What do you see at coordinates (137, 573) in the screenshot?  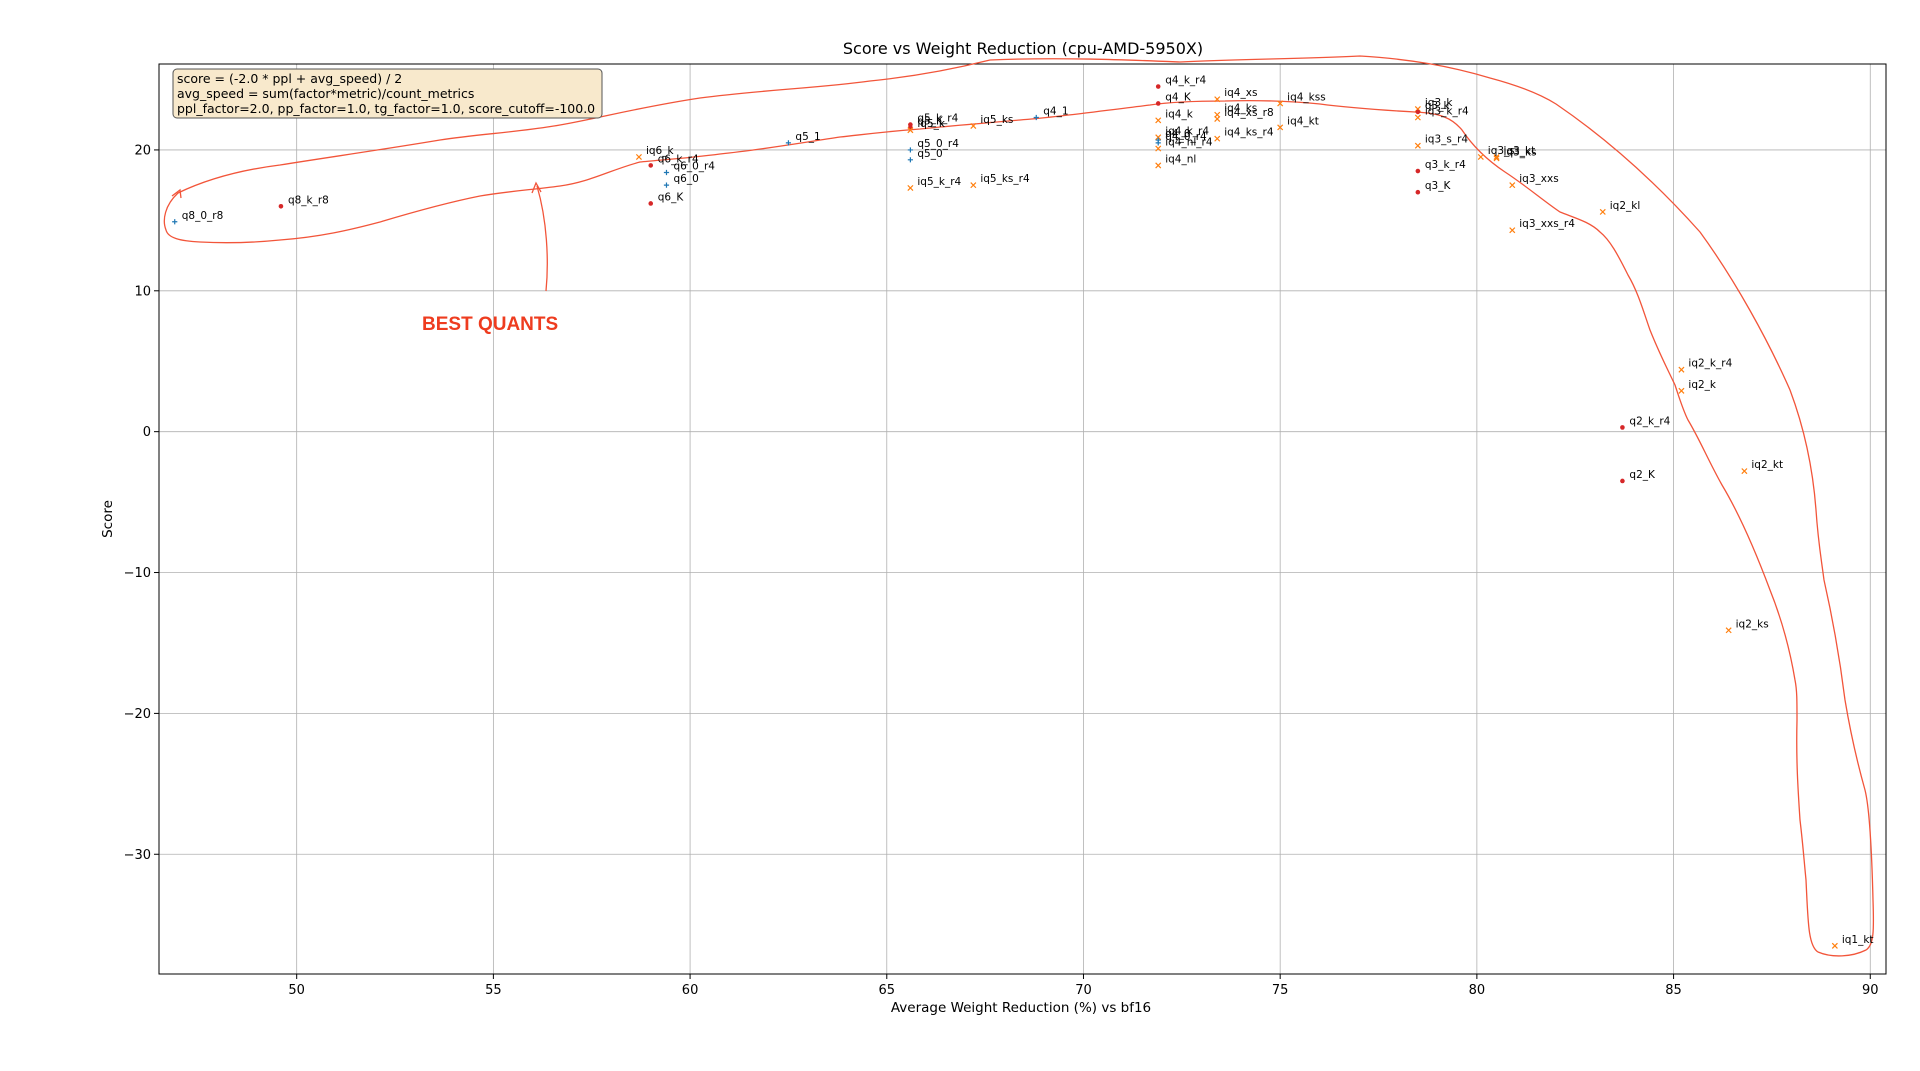 I see `y-tick-label: −10` at bounding box center [137, 573].